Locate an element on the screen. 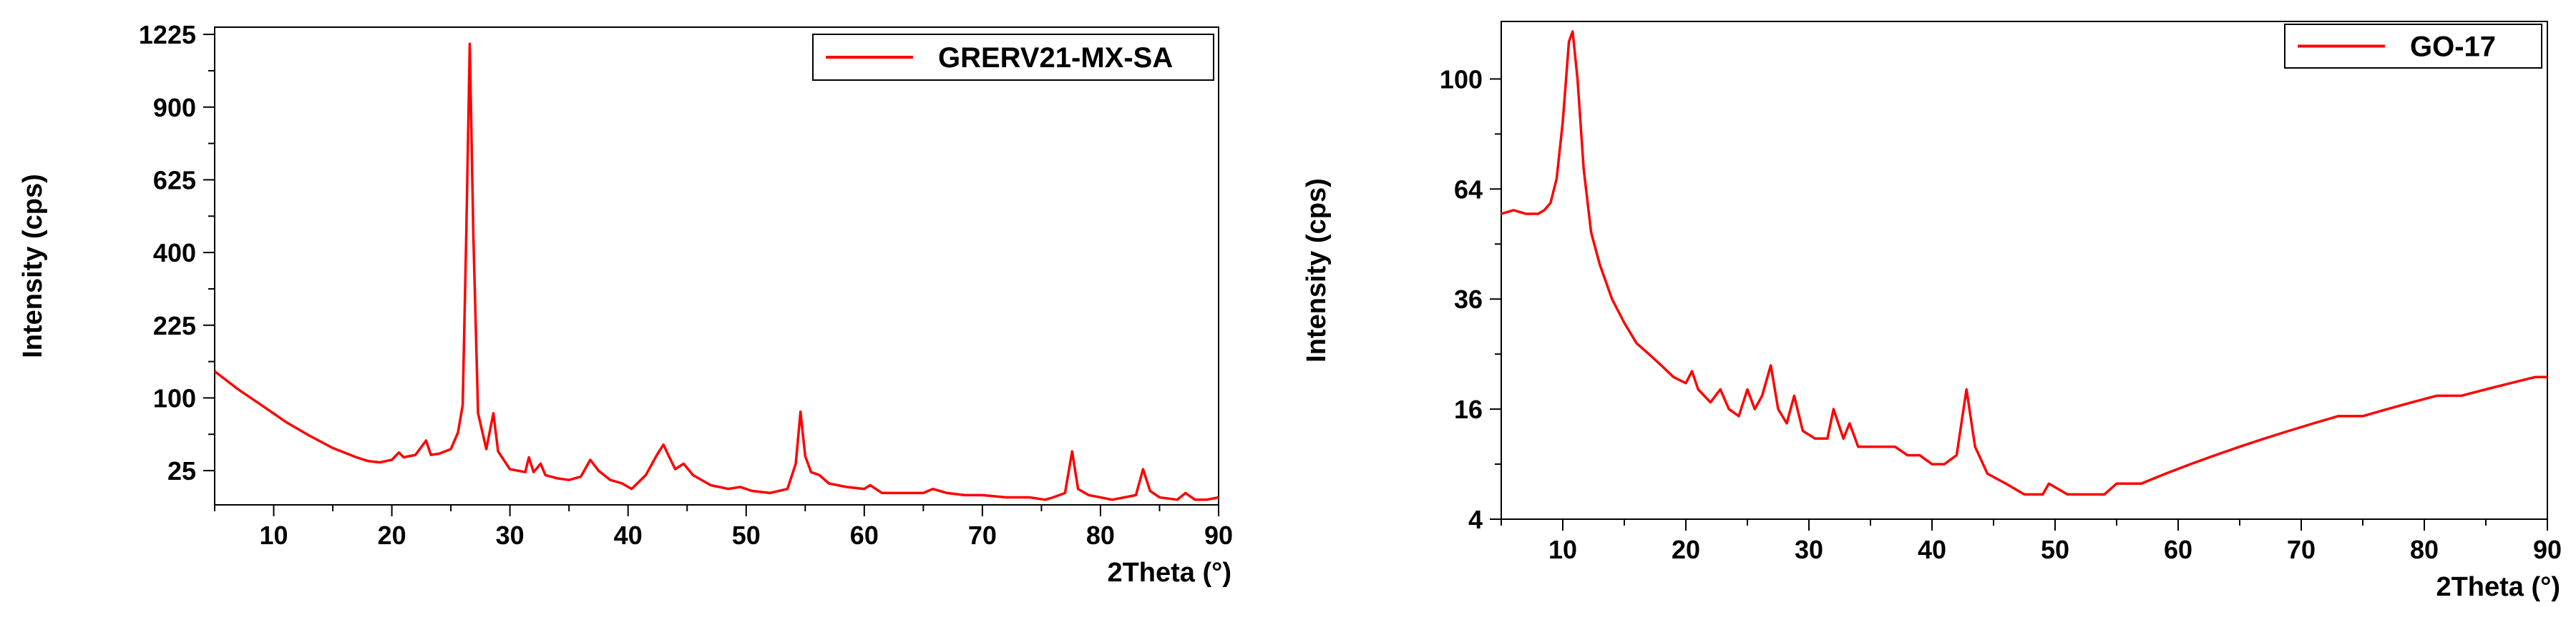 This screenshot has width=2576, height=625. legend-label: GO-17 is located at coordinates (2453, 47).